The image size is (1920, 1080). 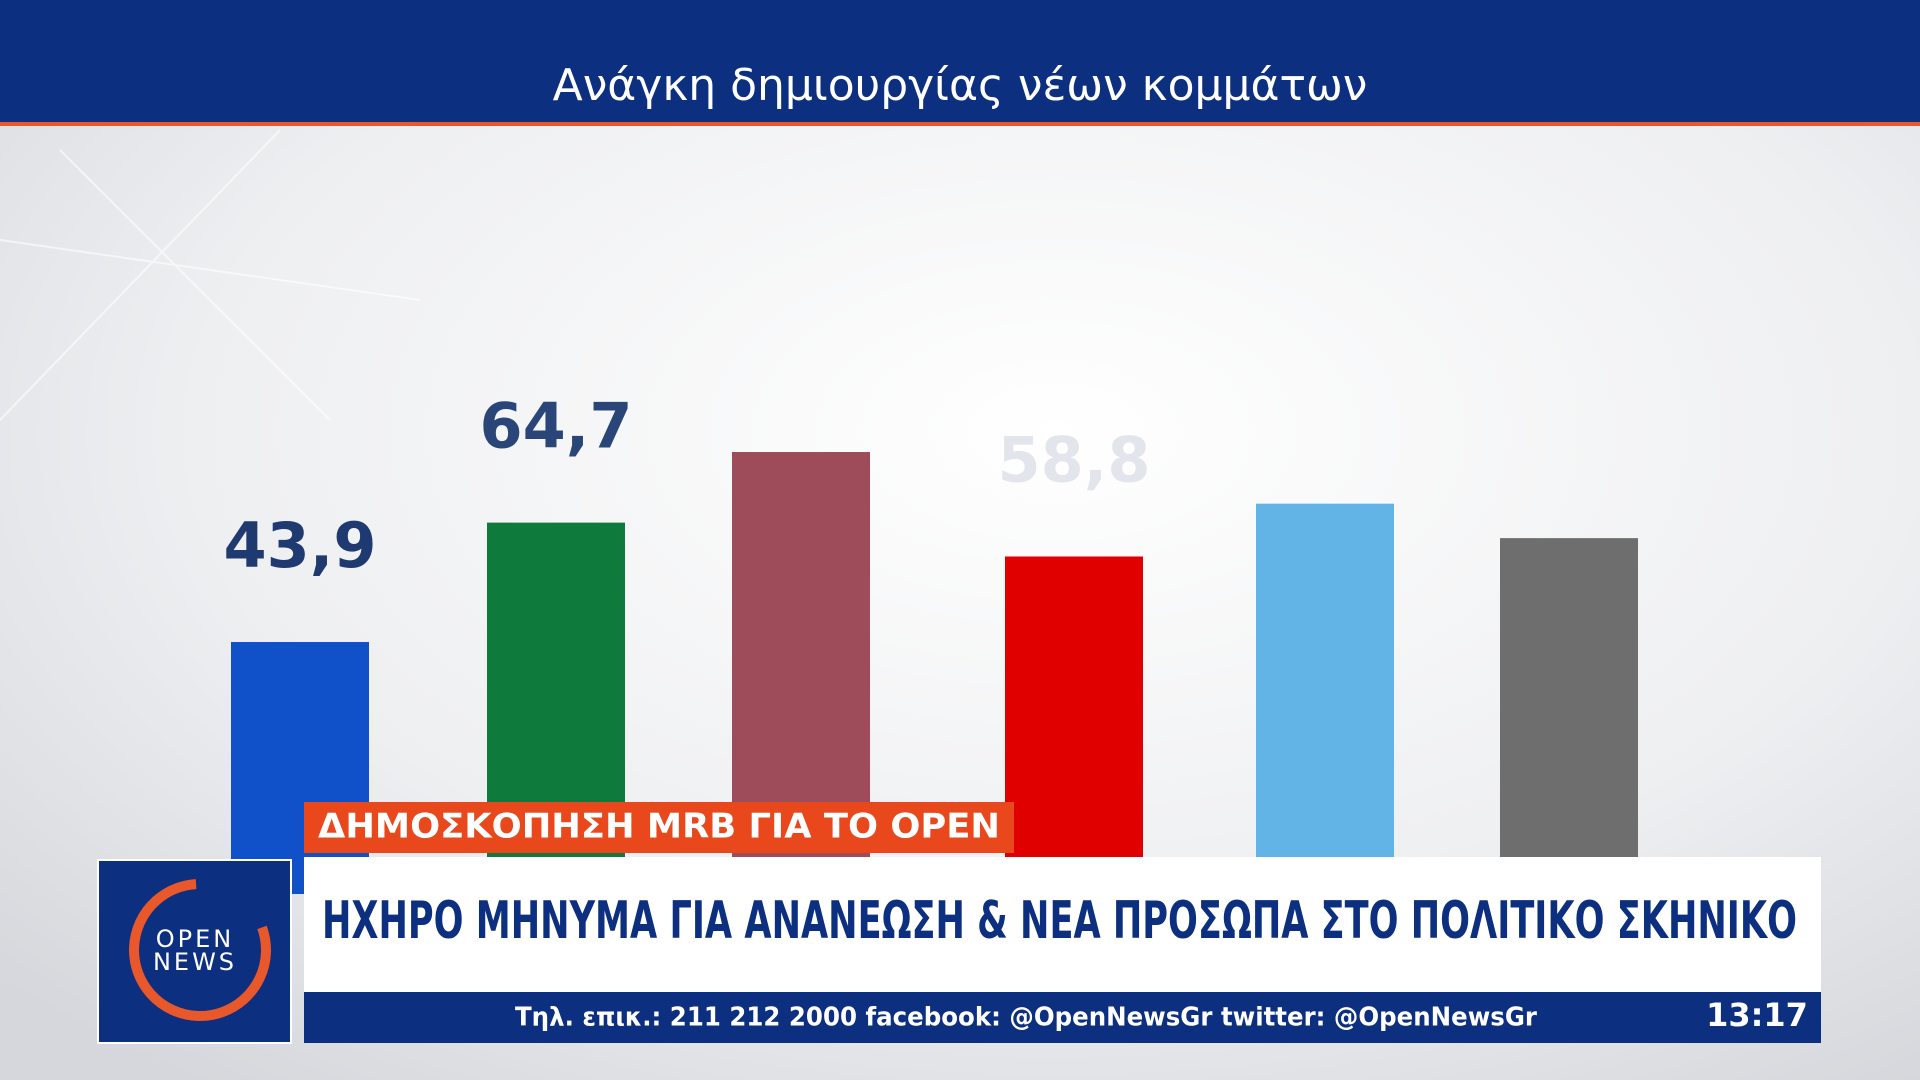 I want to click on ticker-bar, so click(x=1062, y=1017).